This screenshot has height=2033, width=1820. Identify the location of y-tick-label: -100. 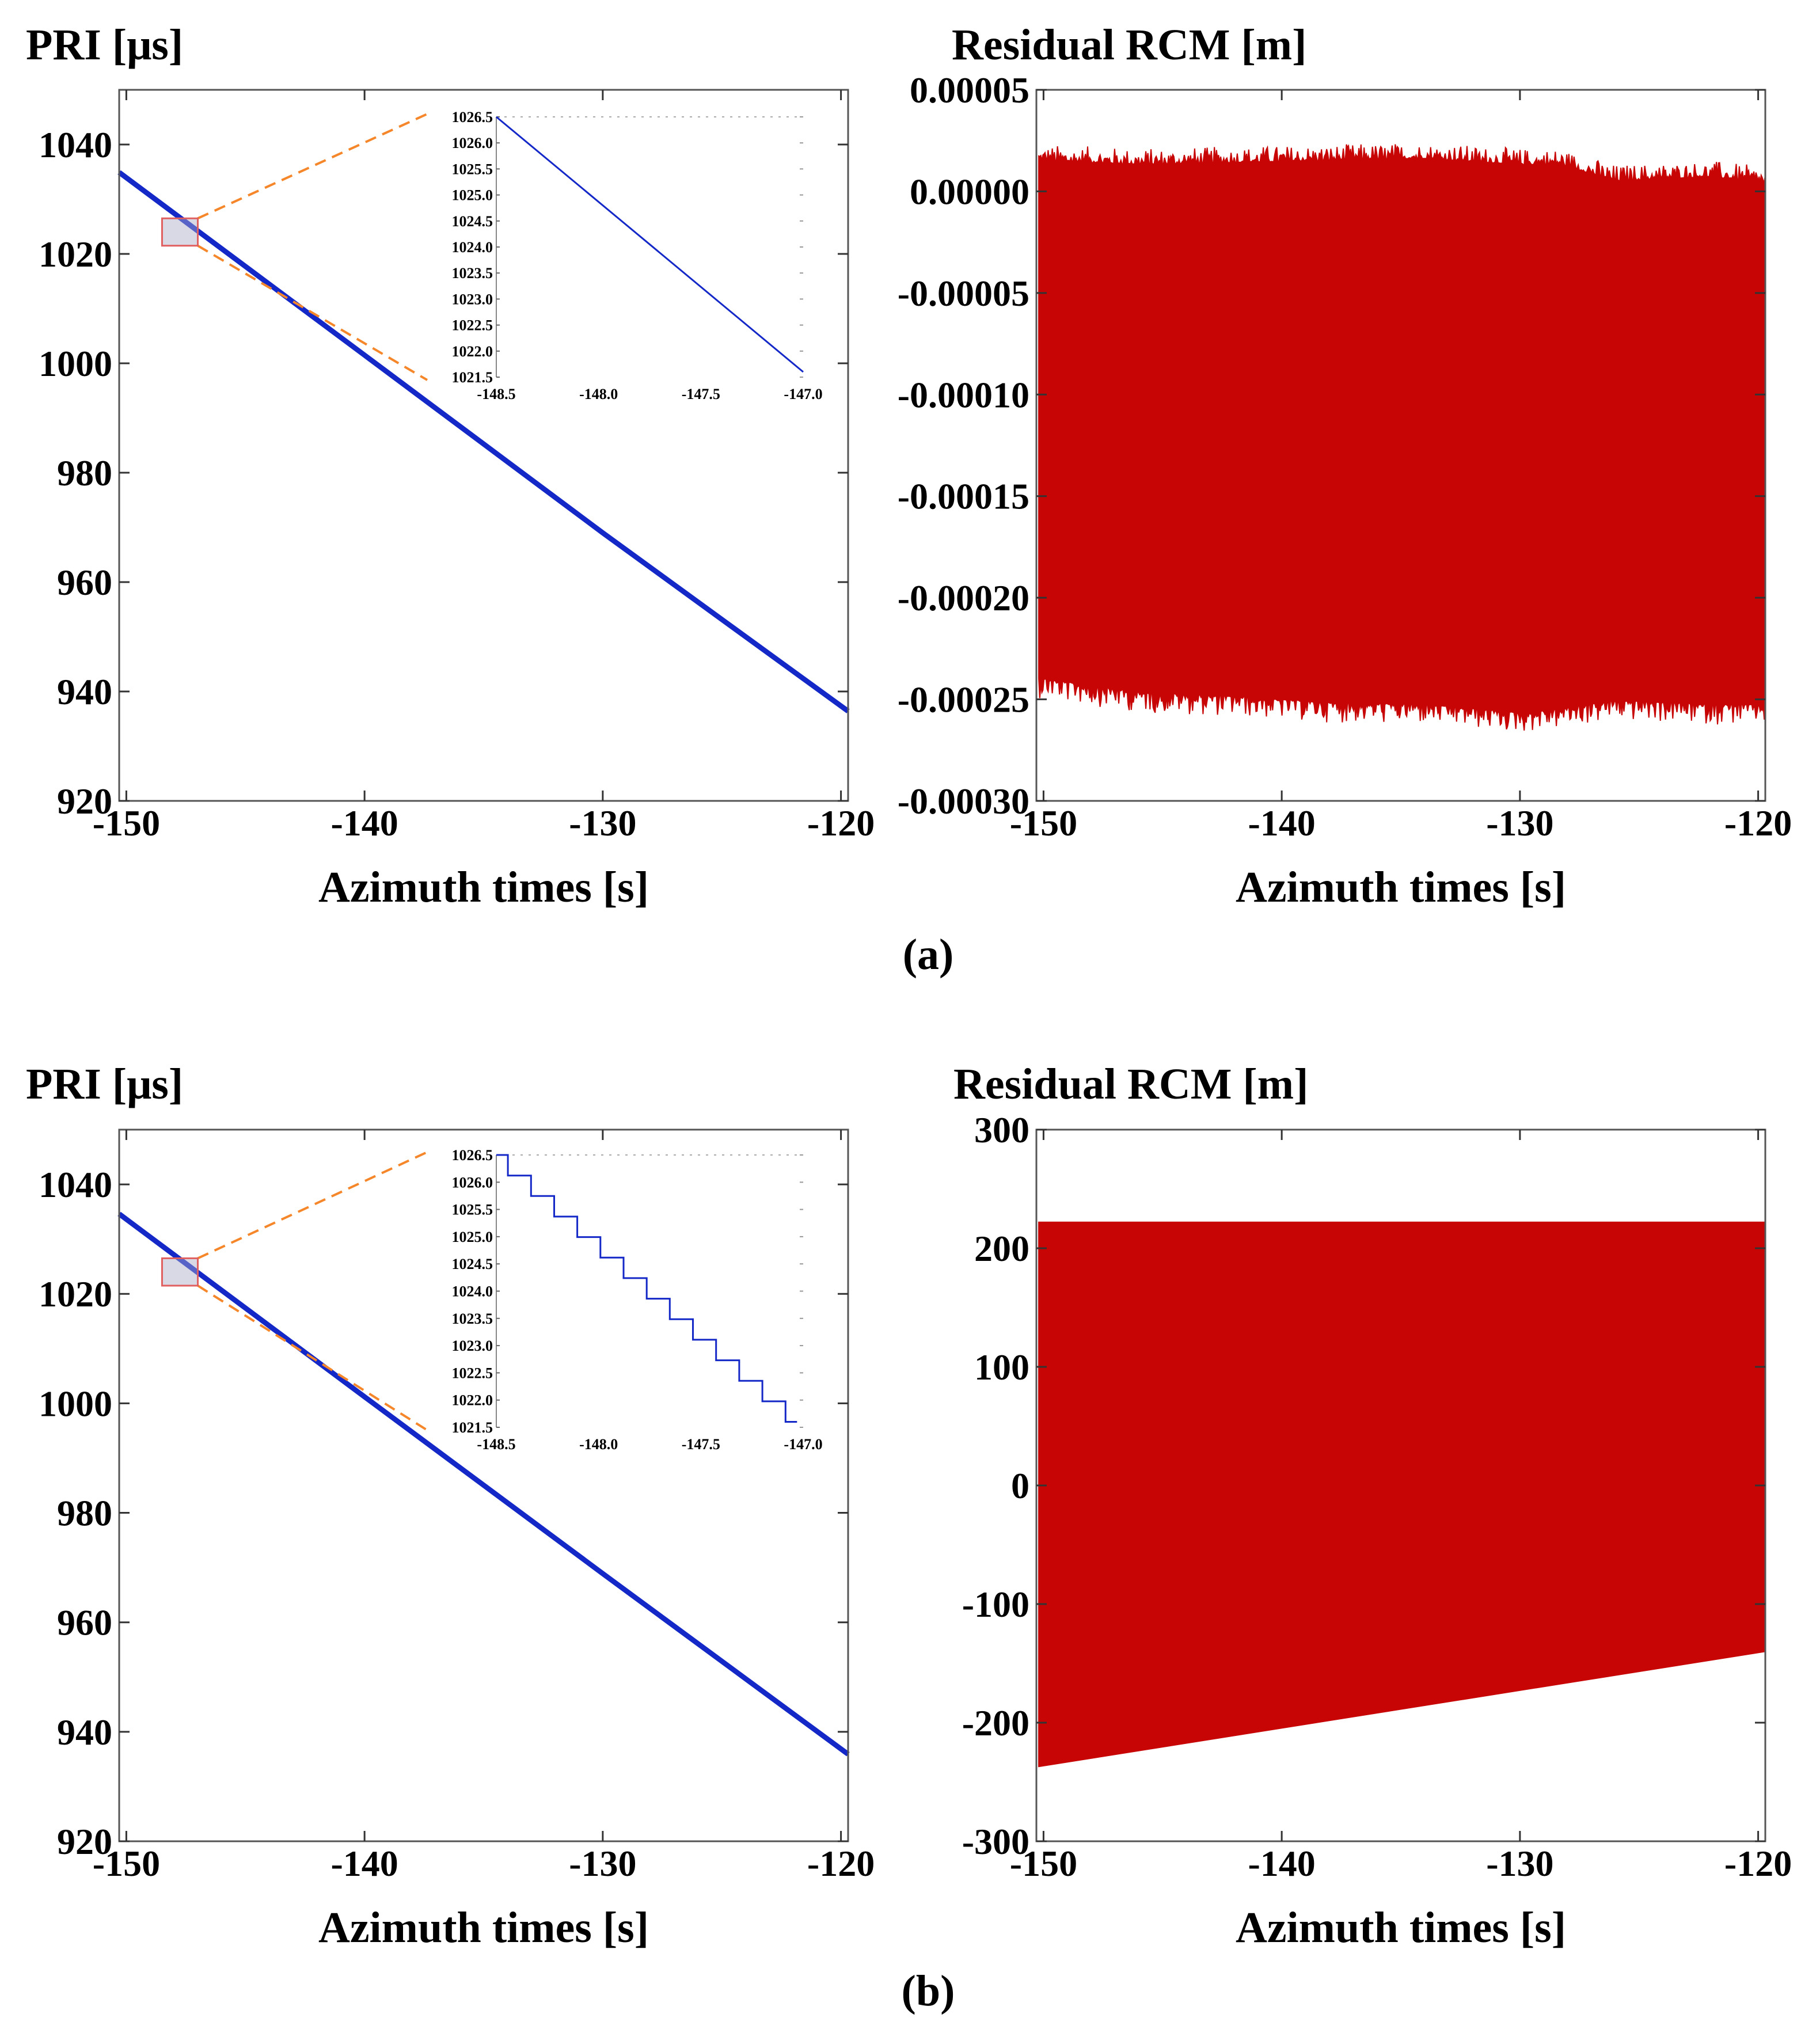
(996, 1605).